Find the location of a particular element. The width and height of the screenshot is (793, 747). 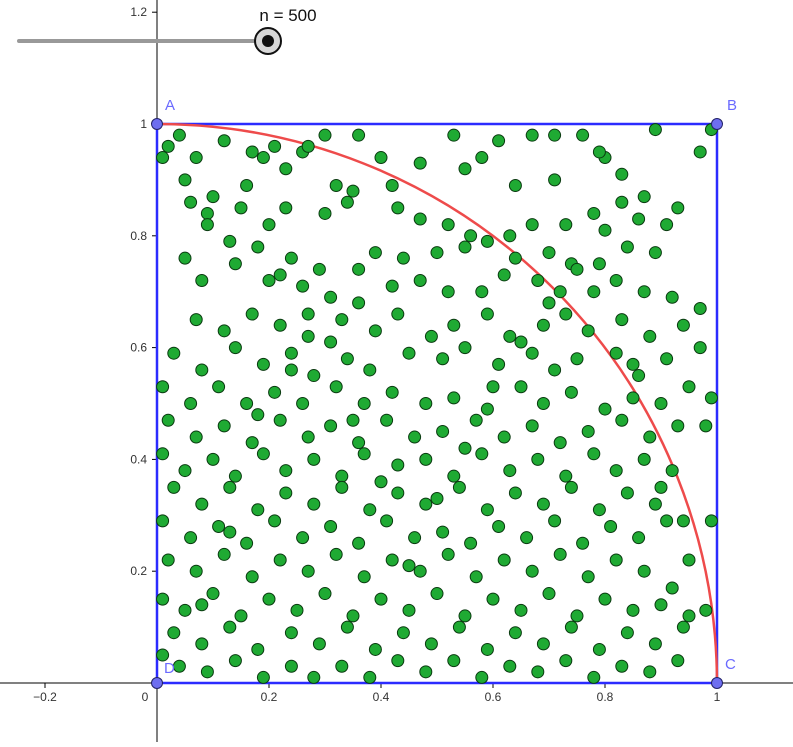

vertex-d is located at coordinates (157, 683).